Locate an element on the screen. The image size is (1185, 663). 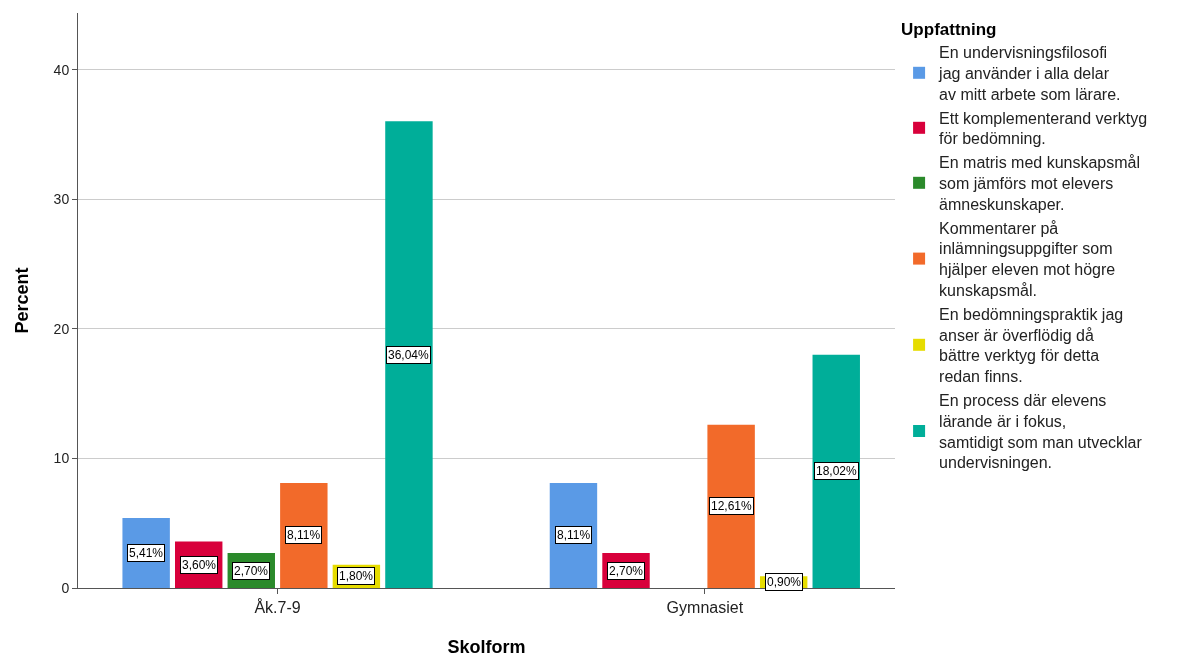
y-tick-label: 30 is located at coordinates (61, 199).